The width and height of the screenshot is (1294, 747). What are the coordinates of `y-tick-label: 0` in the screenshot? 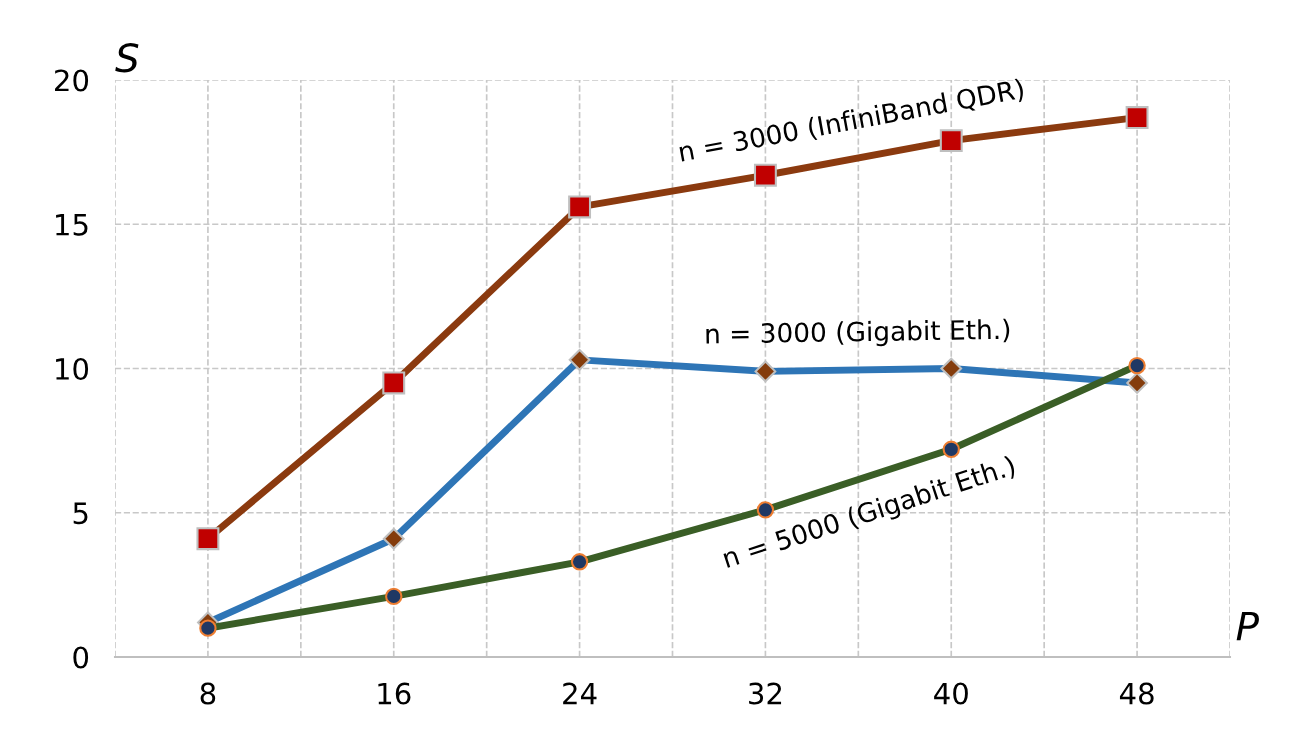 It's located at (81, 657).